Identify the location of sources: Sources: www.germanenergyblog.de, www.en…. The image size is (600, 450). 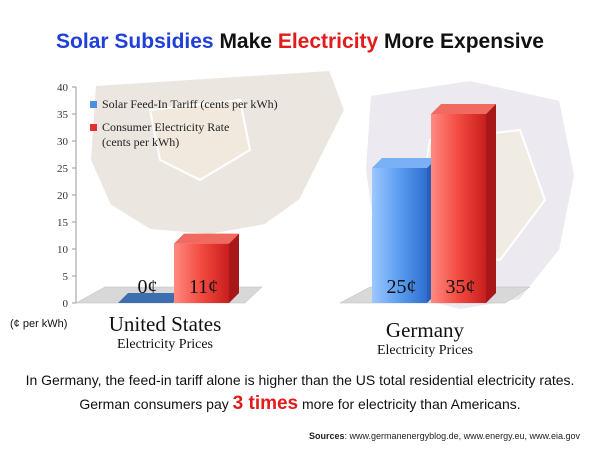
(444, 436).